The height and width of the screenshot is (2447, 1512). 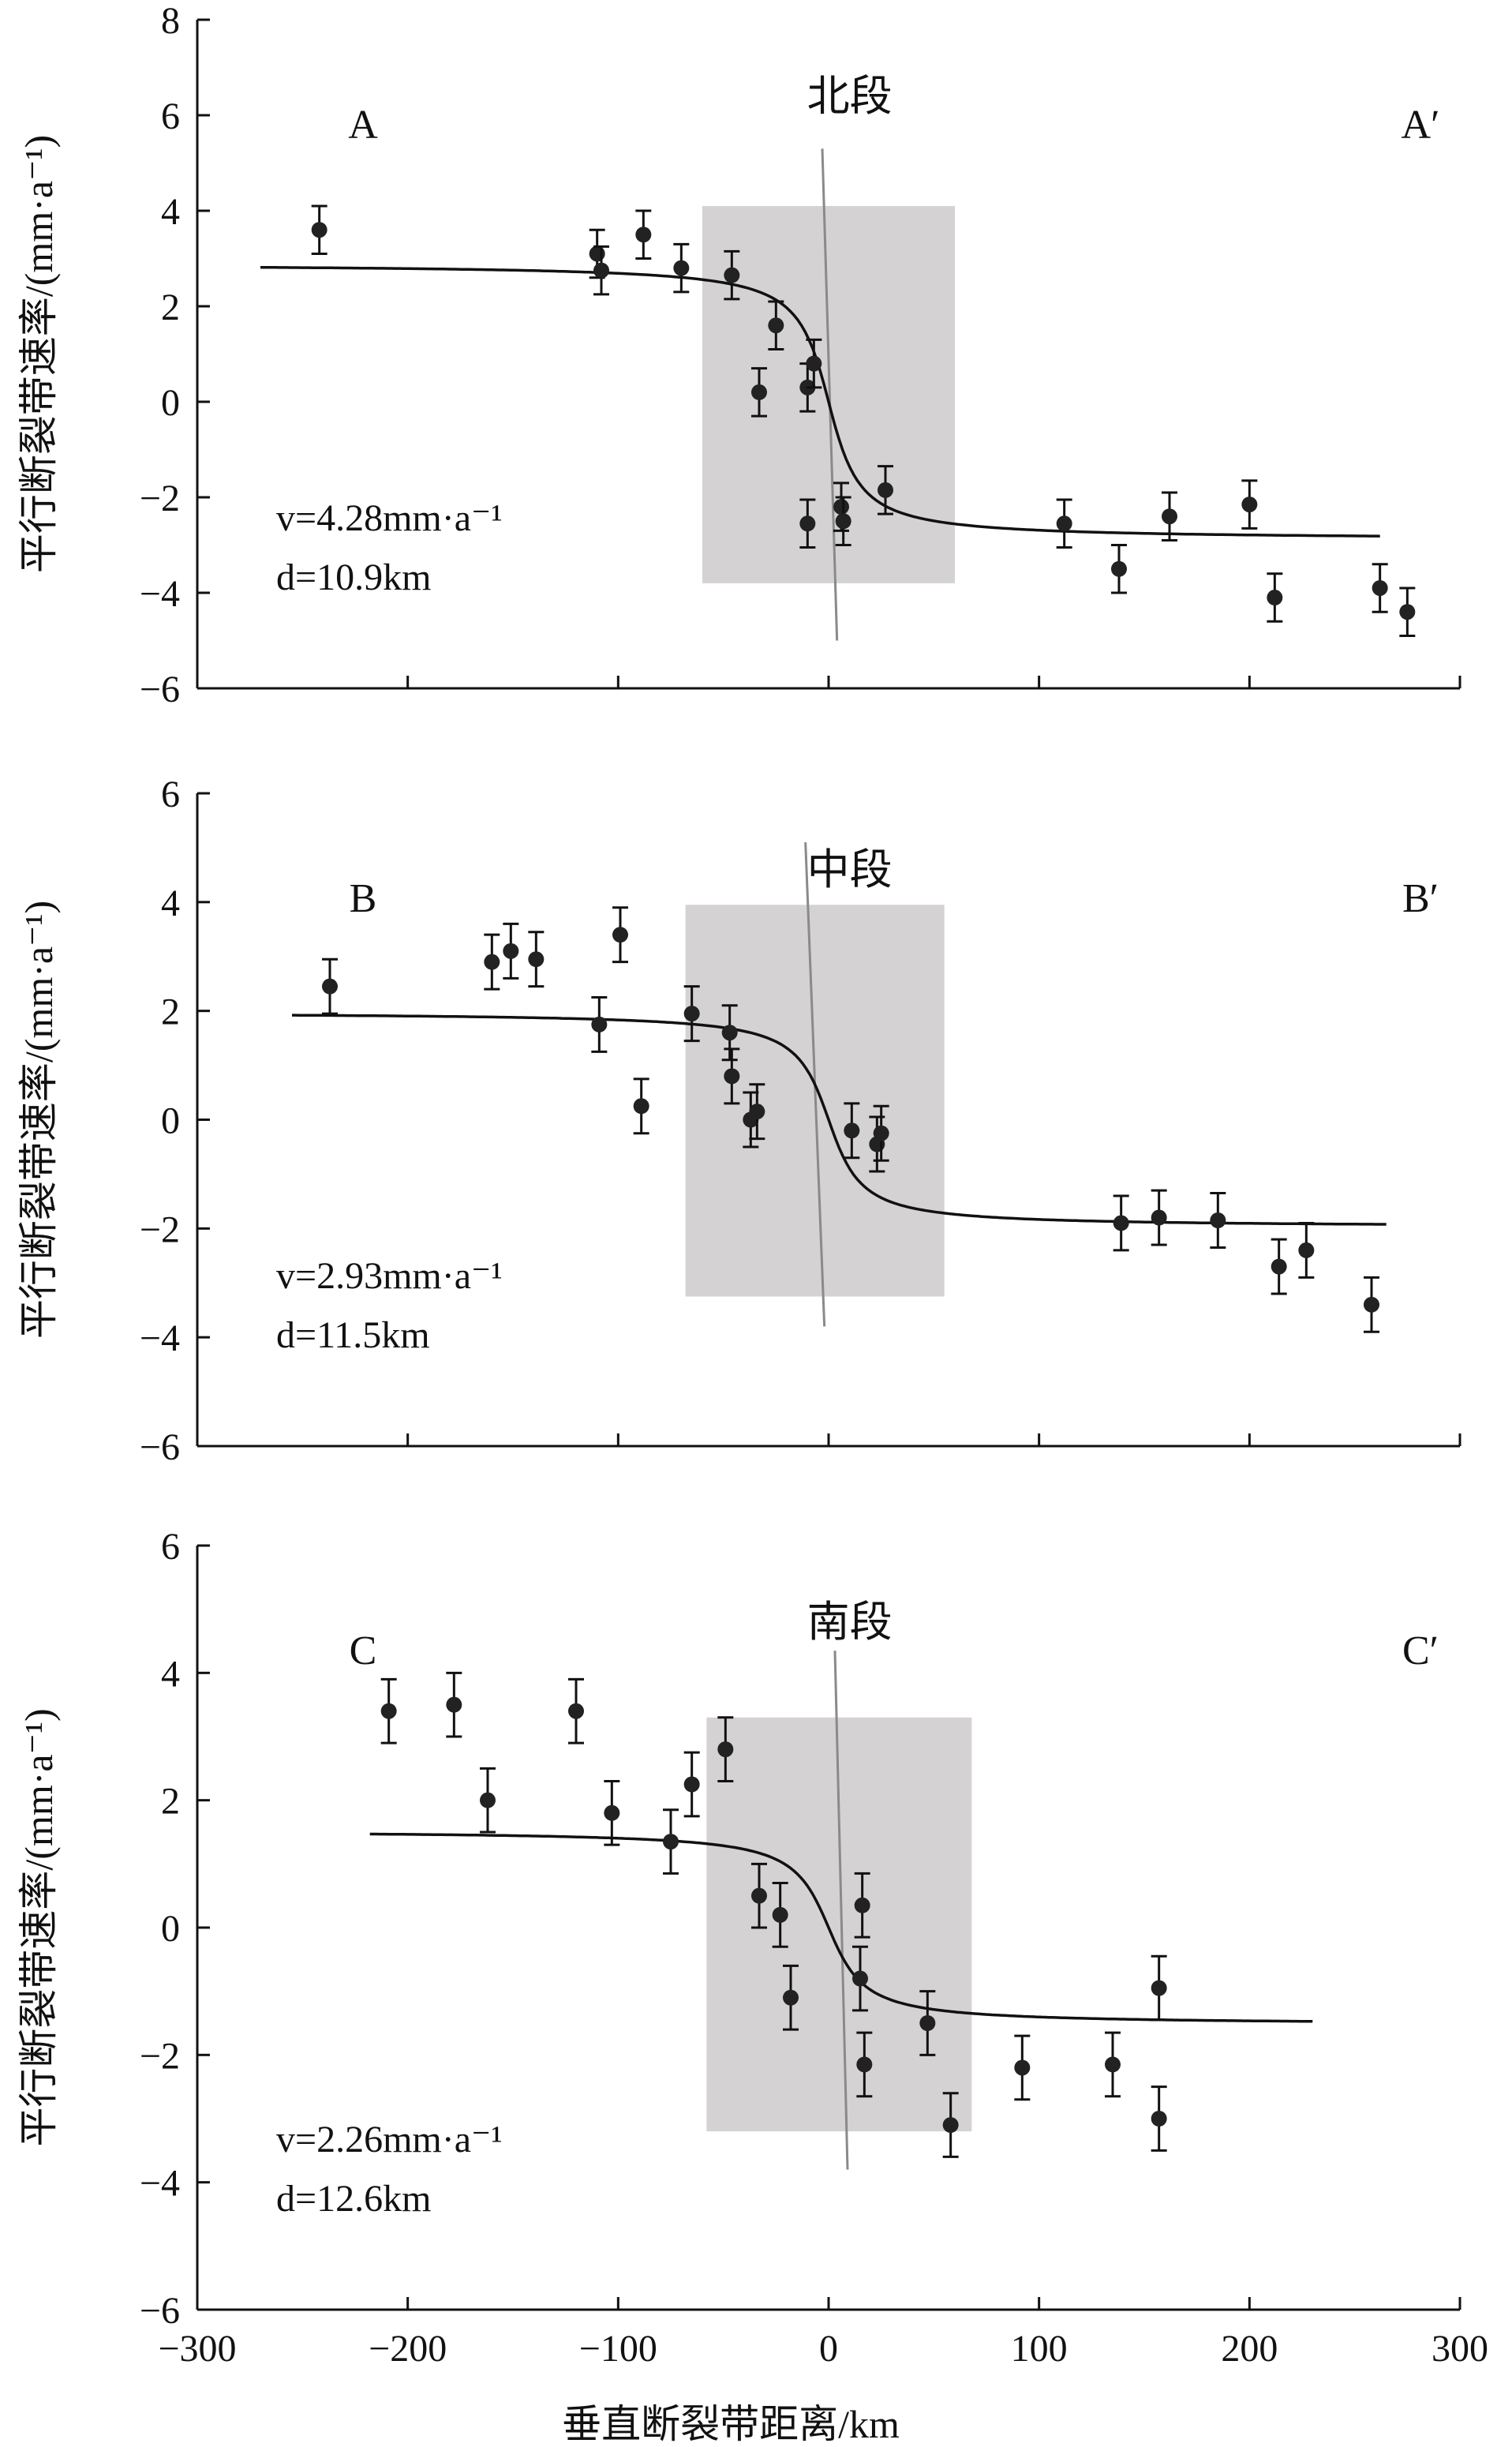 What do you see at coordinates (363, 1650) in the screenshot?
I see `section-start-label-3: C` at bounding box center [363, 1650].